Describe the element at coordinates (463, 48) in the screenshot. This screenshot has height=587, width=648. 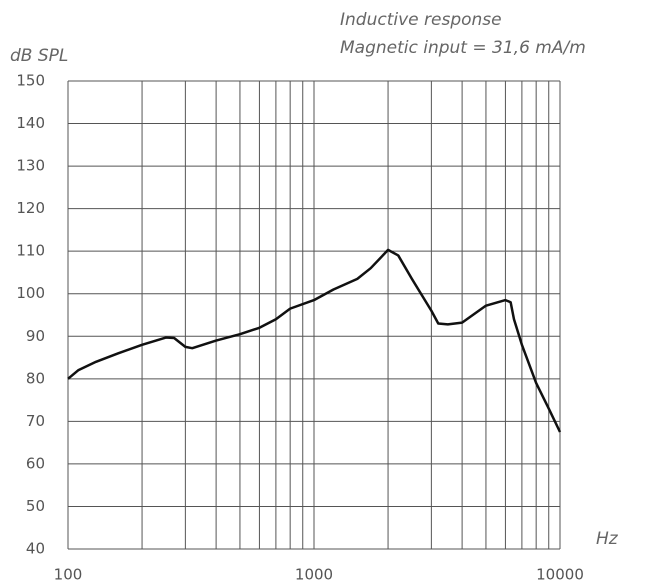
I see `chart-subtitle: Magnetic input = 31,6 mA/m` at that location.